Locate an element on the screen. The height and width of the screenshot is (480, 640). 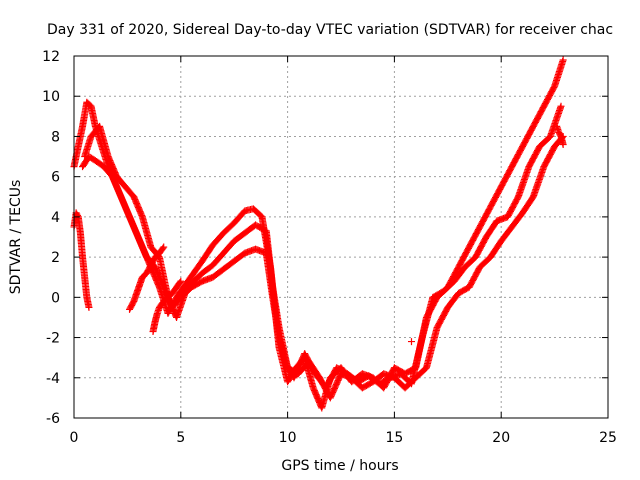
x-tick-label: 0 is located at coordinates (74, 438).